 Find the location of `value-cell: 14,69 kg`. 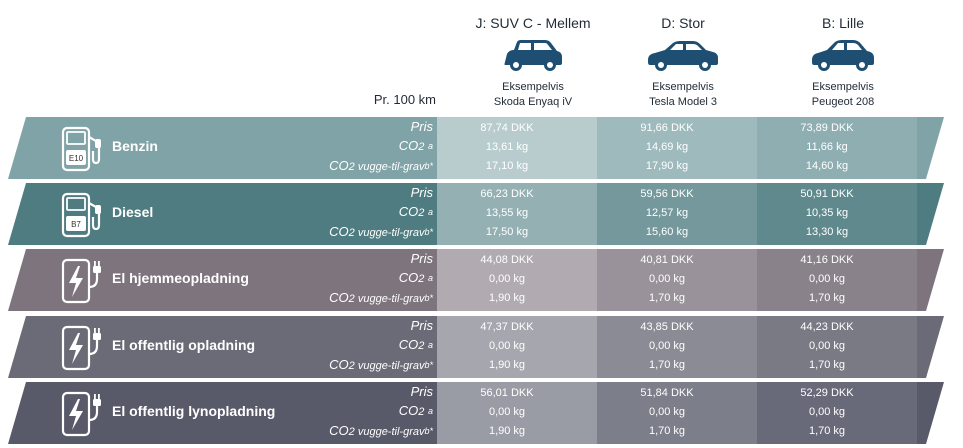

value-cell: 14,69 kg is located at coordinates (667, 147).